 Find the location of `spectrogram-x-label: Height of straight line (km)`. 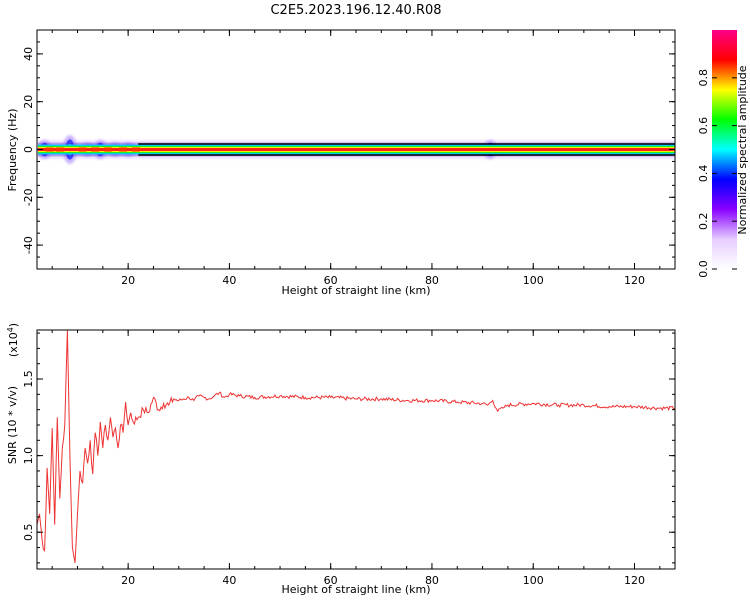

spectrogram-x-label: Height of straight line (km) is located at coordinates (355, 290).